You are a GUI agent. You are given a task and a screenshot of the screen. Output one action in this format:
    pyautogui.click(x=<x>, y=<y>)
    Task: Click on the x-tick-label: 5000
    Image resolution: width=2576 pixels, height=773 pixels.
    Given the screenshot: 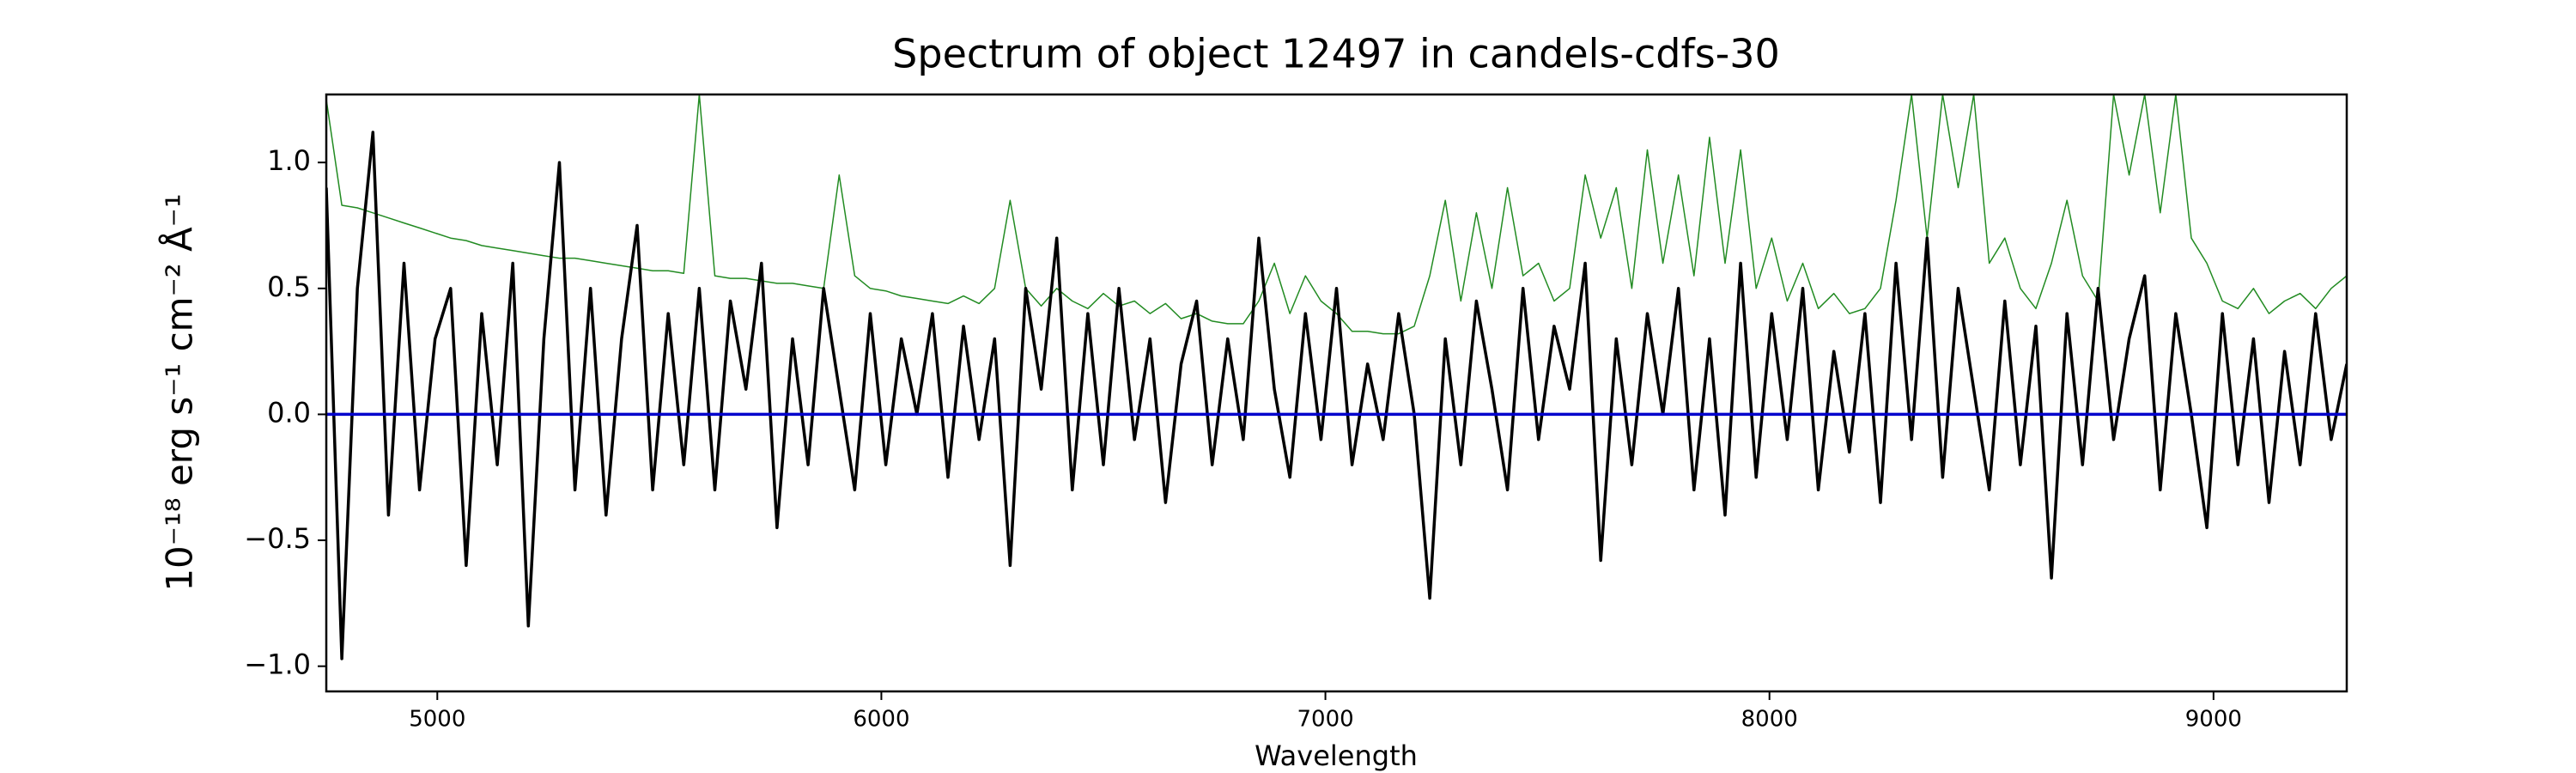 What is the action you would take?
    pyautogui.click(x=437, y=720)
    